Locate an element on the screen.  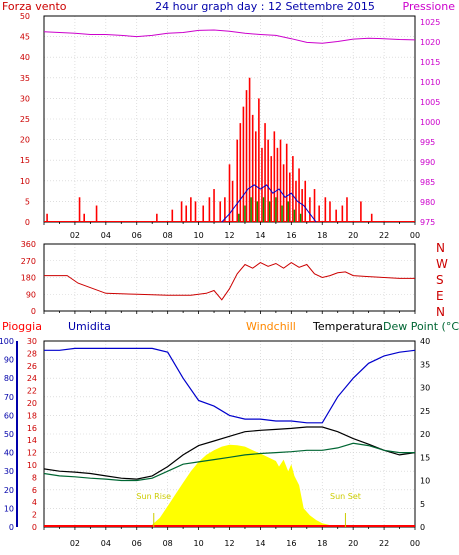
direction-tick-label: 180 is located at coordinates (28, 278).